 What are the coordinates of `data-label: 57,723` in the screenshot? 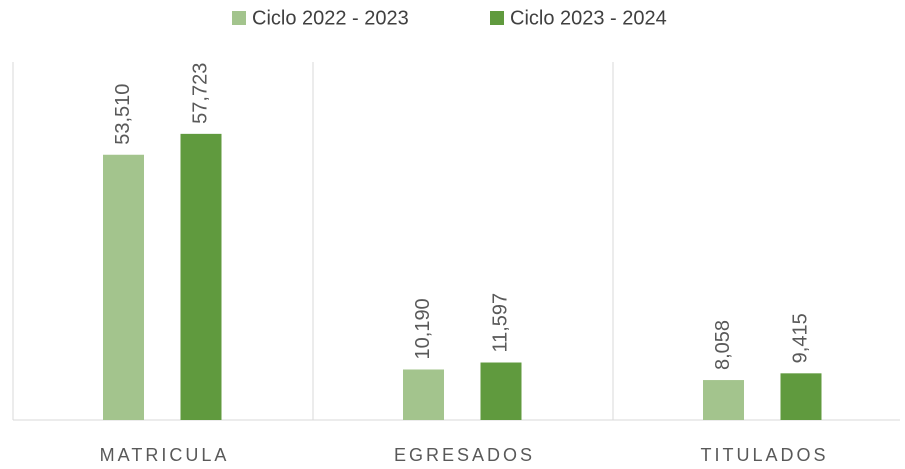 It's located at (200, 93).